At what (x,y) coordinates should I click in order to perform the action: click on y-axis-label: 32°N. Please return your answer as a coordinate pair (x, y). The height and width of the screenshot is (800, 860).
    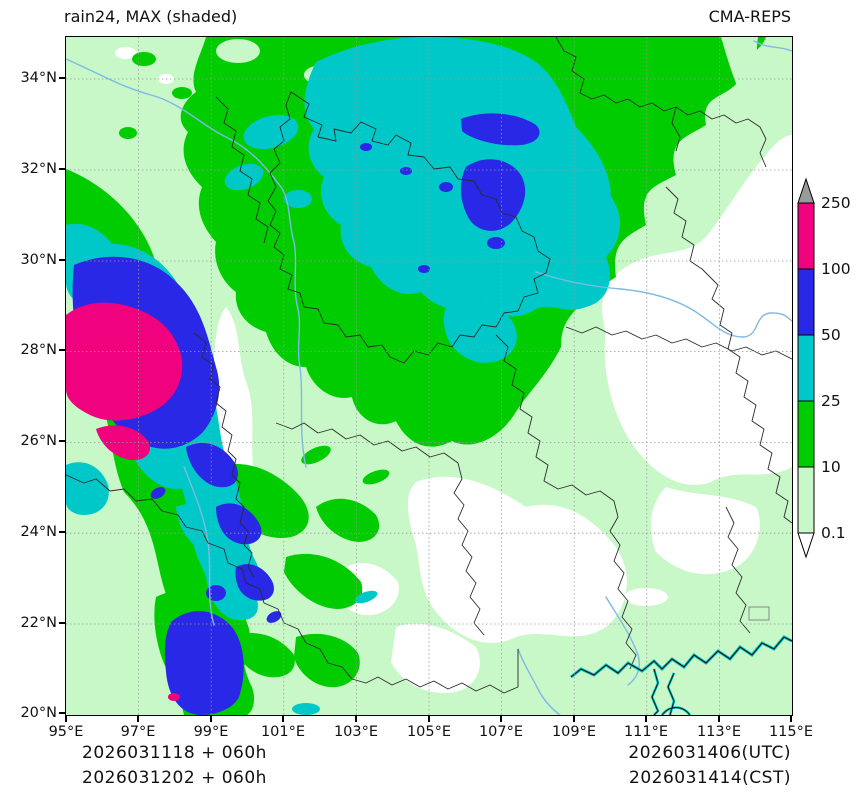
    Looking at the image, I should click on (38, 169).